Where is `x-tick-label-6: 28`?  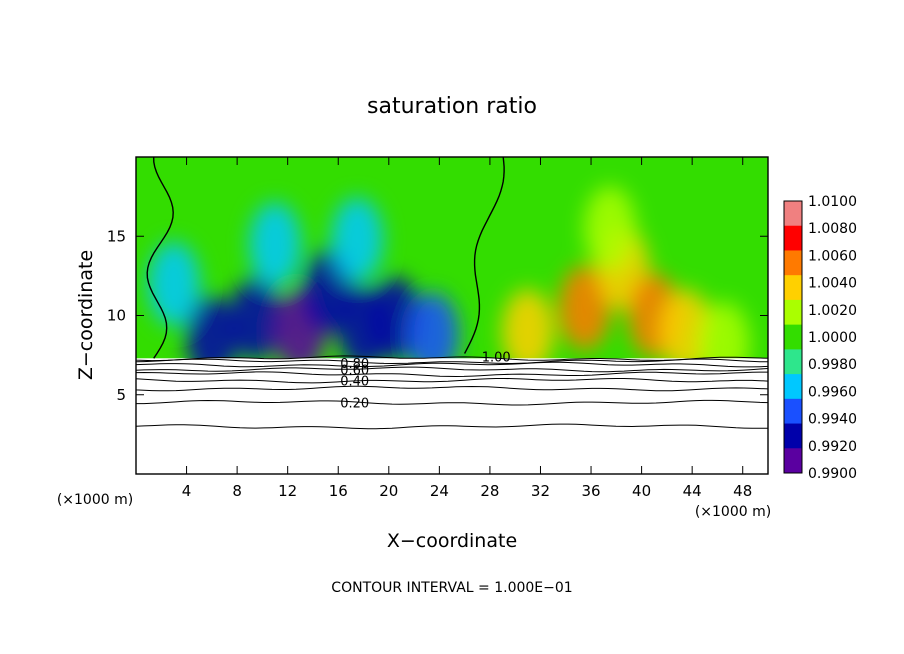 x-tick-label-6: 28 is located at coordinates (489, 491).